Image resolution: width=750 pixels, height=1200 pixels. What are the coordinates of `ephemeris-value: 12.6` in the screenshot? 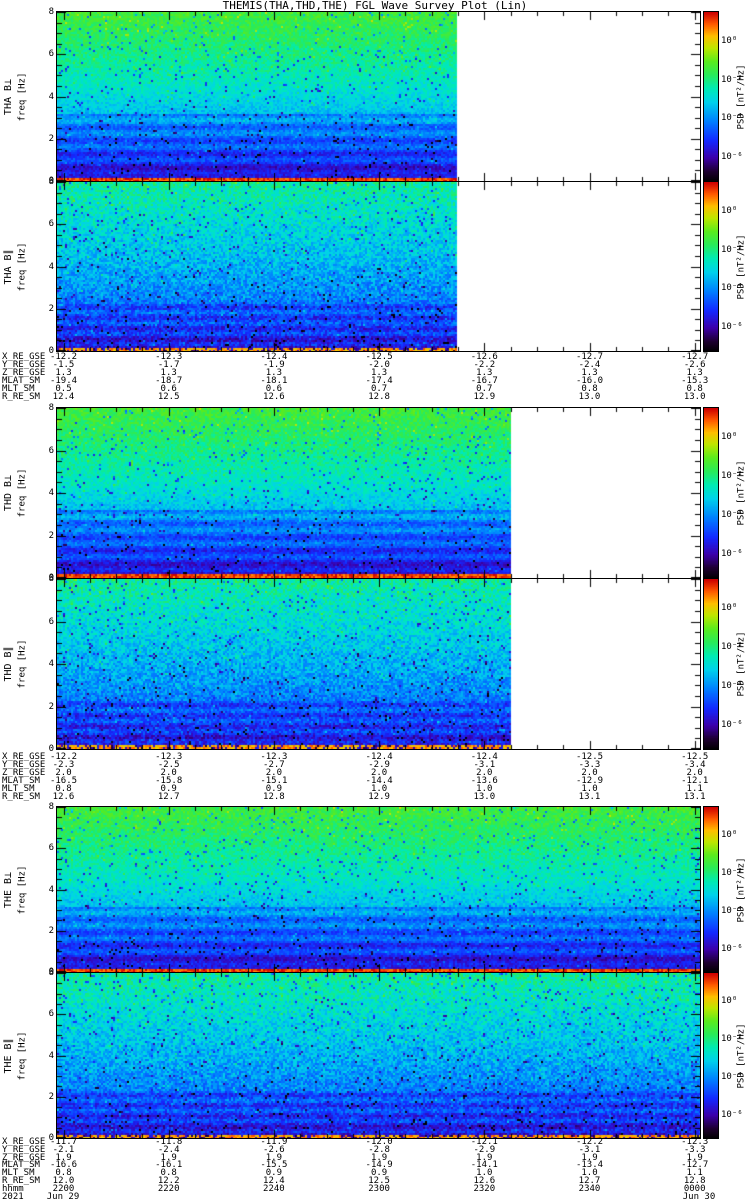 It's located at (274, 397).